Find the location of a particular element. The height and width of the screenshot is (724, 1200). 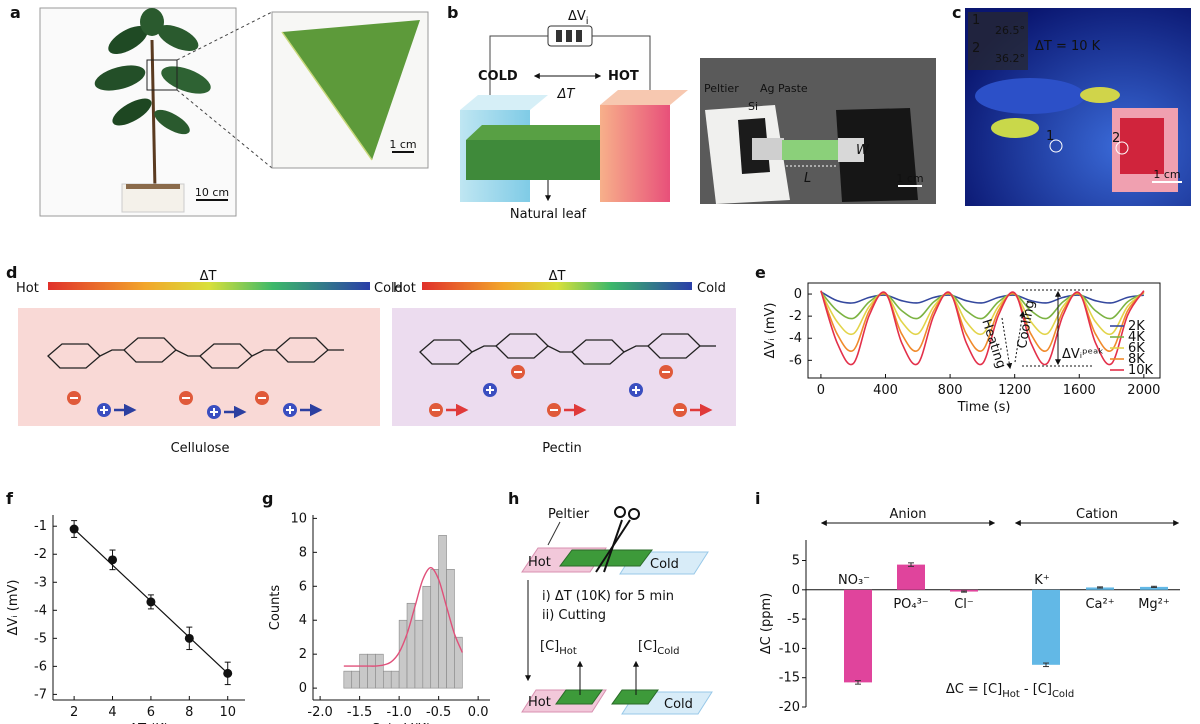

equation-part: - [C] is located at coordinates (1036, 689).